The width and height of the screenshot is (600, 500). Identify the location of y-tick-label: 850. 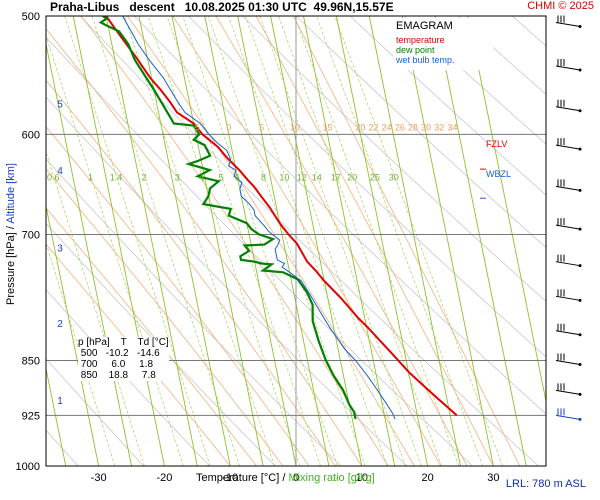
(31, 361).